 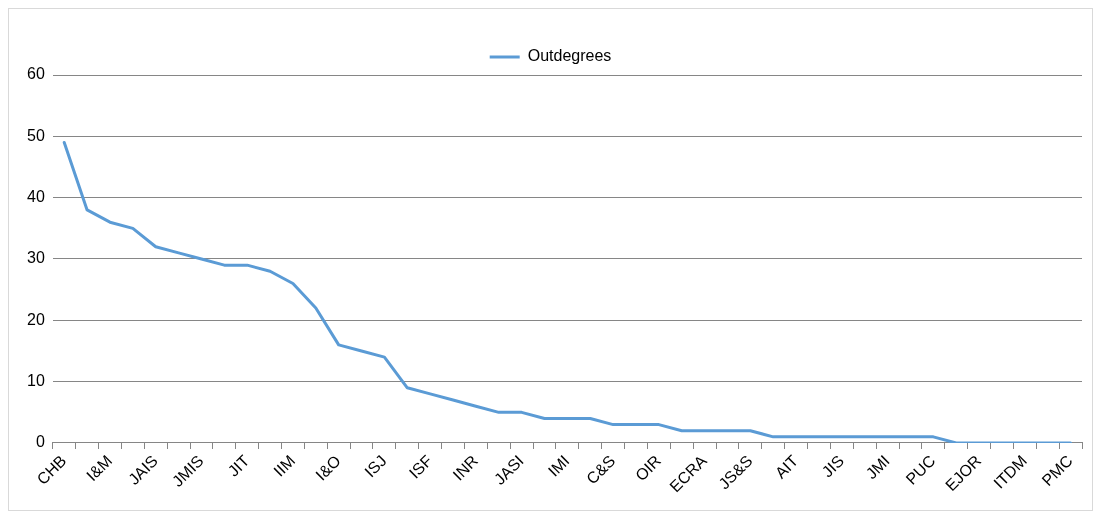 I want to click on y-tick-label: 30, so click(x=36, y=258).